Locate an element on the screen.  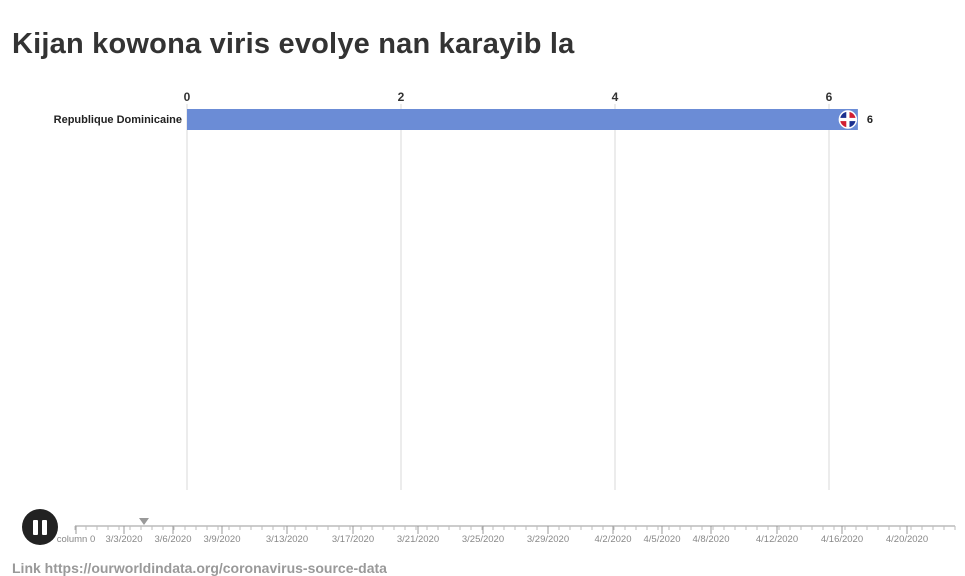
flag-border is located at coordinates (848, 119).